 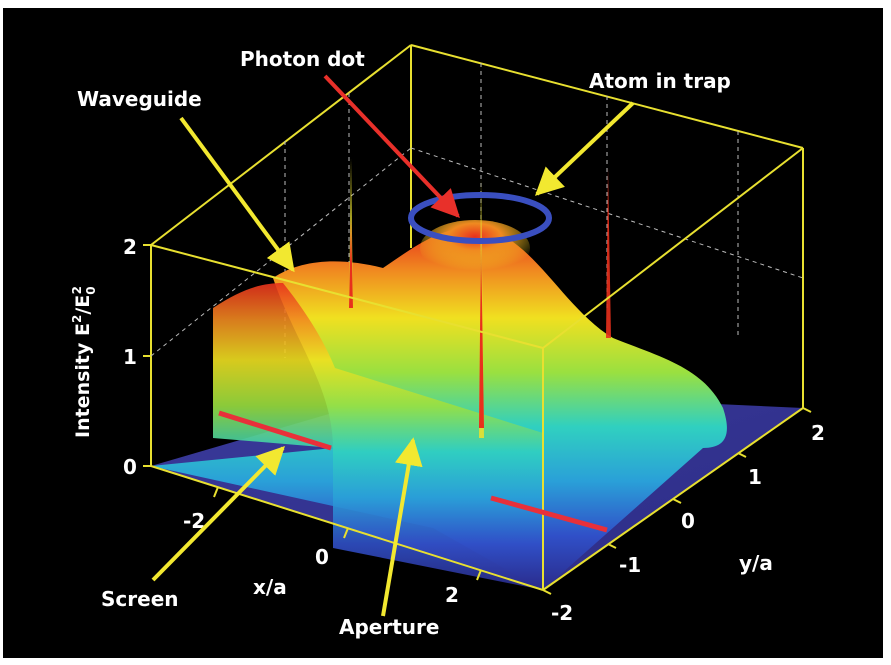 What do you see at coordinates (130, 357) in the screenshot?
I see `z-tick-label: 1` at bounding box center [130, 357].